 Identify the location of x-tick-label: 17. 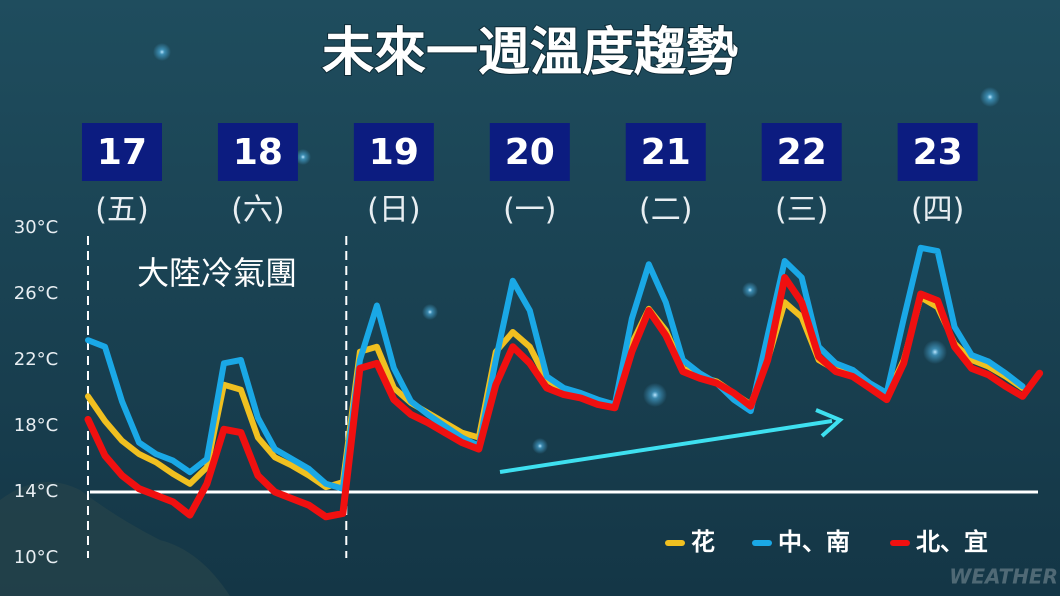
(122, 152).